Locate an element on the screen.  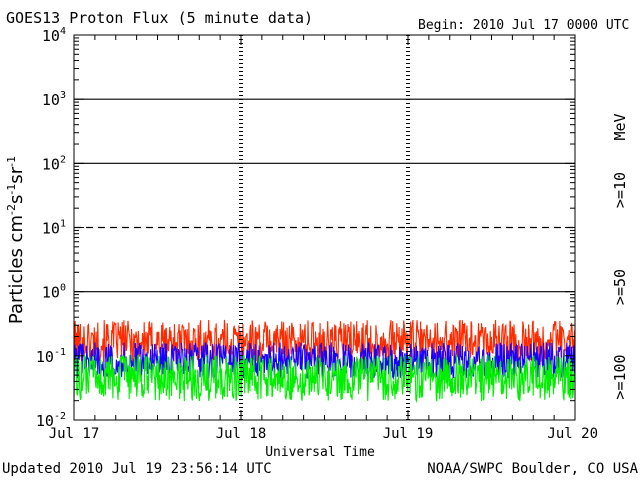
legend: MeV >=10 >=50 >=100 is located at coordinates (620, 256).